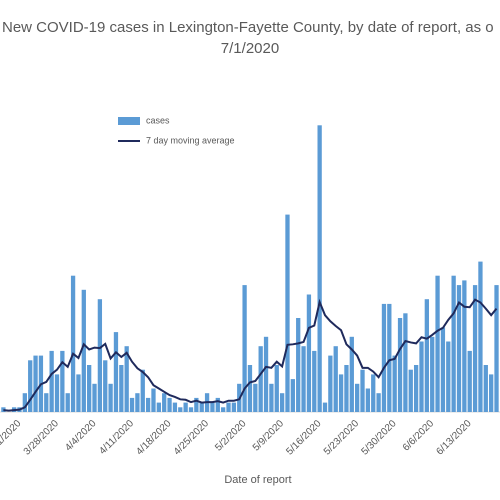 The width and height of the screenshot is (500, 500). I want to click on x-axis-title: Date of report, so click(257, 480).